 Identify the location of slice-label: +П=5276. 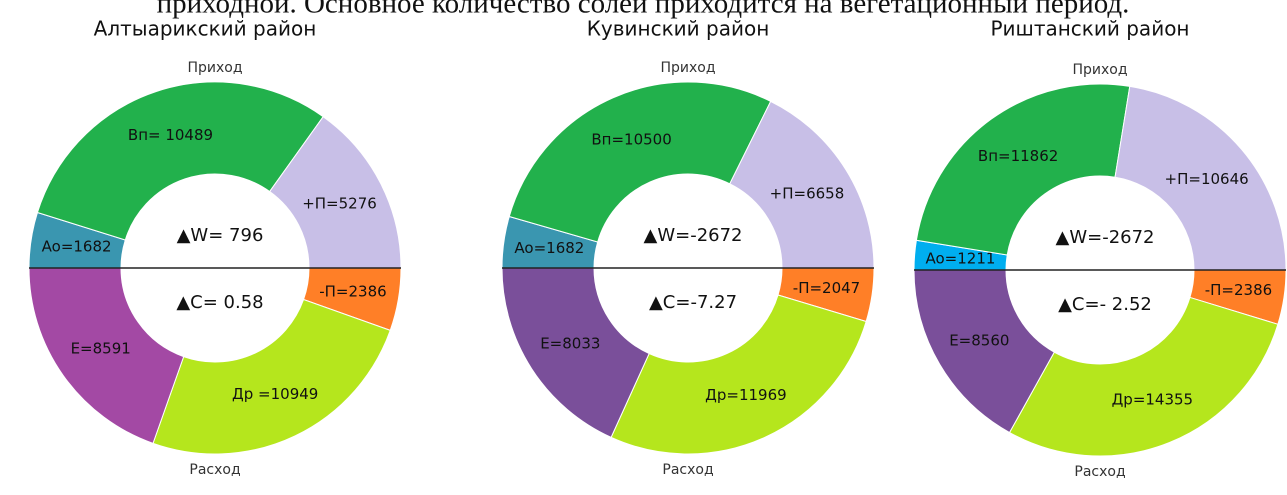
(339, 203).